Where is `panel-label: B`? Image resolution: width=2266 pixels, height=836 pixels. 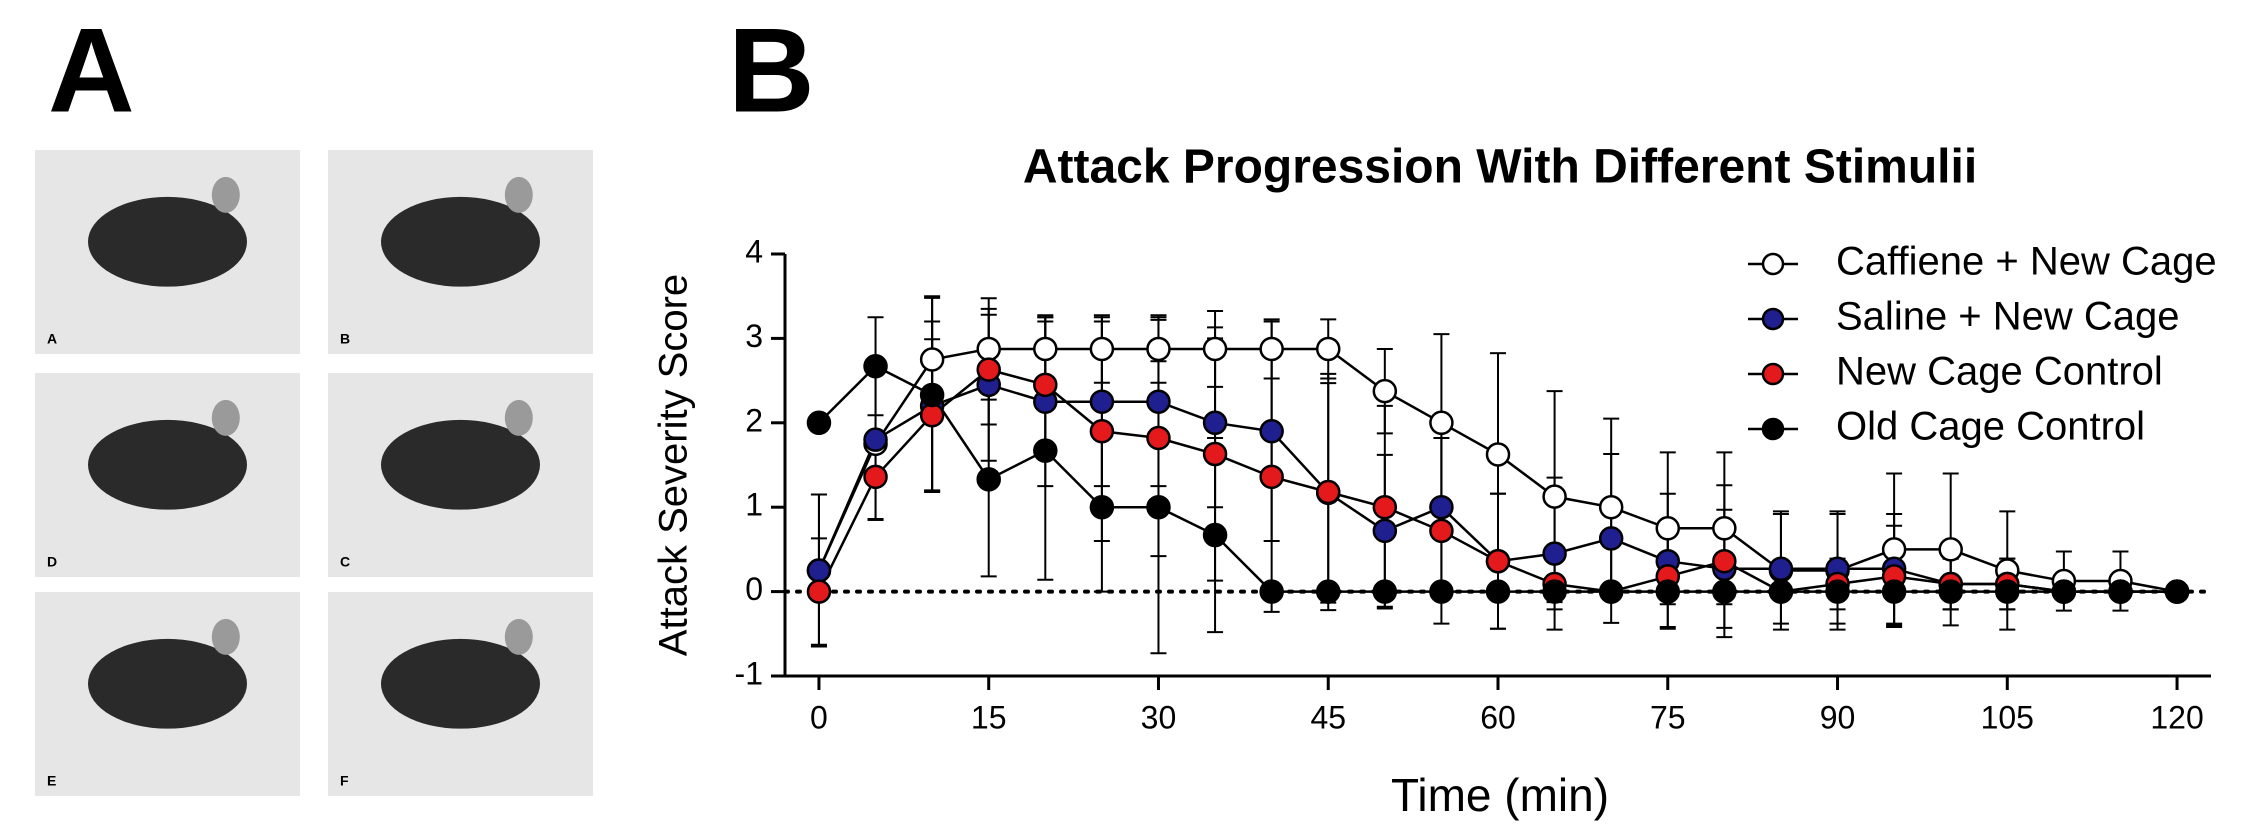 panel-label: B is located at coordinates (771, 71).